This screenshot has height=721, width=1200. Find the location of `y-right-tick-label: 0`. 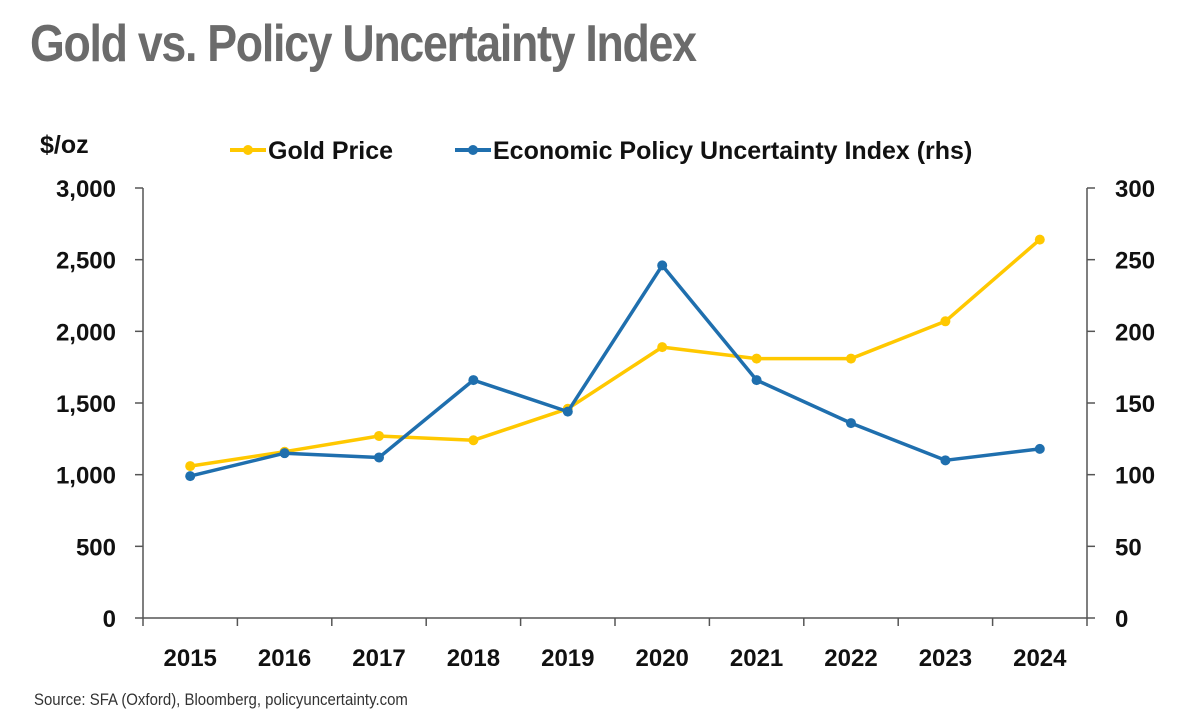

y-right-tick-label: 0 is located at coordinates (1121, 619).